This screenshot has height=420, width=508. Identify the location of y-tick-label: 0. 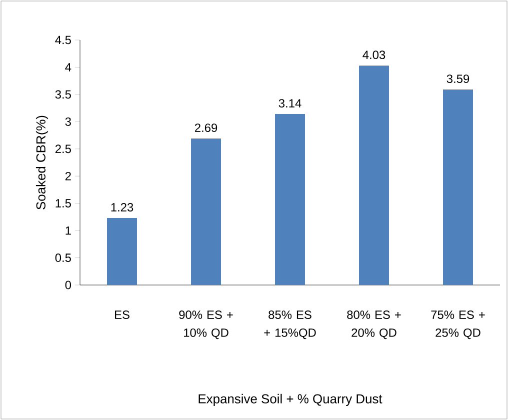
(68, 285).